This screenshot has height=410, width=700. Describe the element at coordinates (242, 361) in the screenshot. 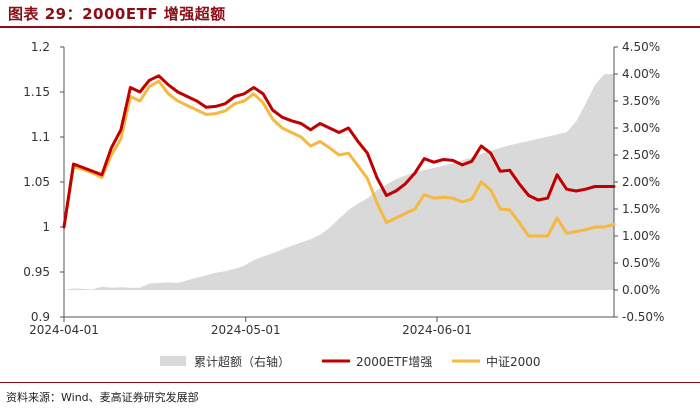

I see `legend-label: 累计超额（右轴）` at that location.